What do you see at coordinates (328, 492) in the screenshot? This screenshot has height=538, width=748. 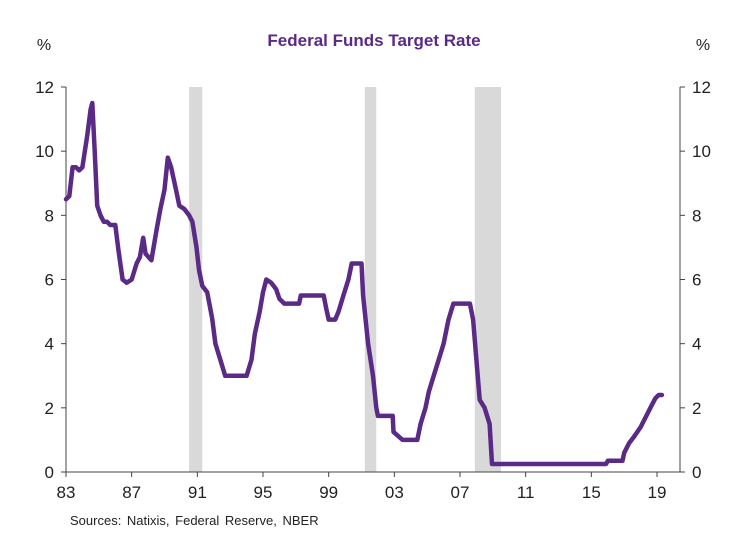 I see `x-tick-label: 99` at bounding box center [328, 492].